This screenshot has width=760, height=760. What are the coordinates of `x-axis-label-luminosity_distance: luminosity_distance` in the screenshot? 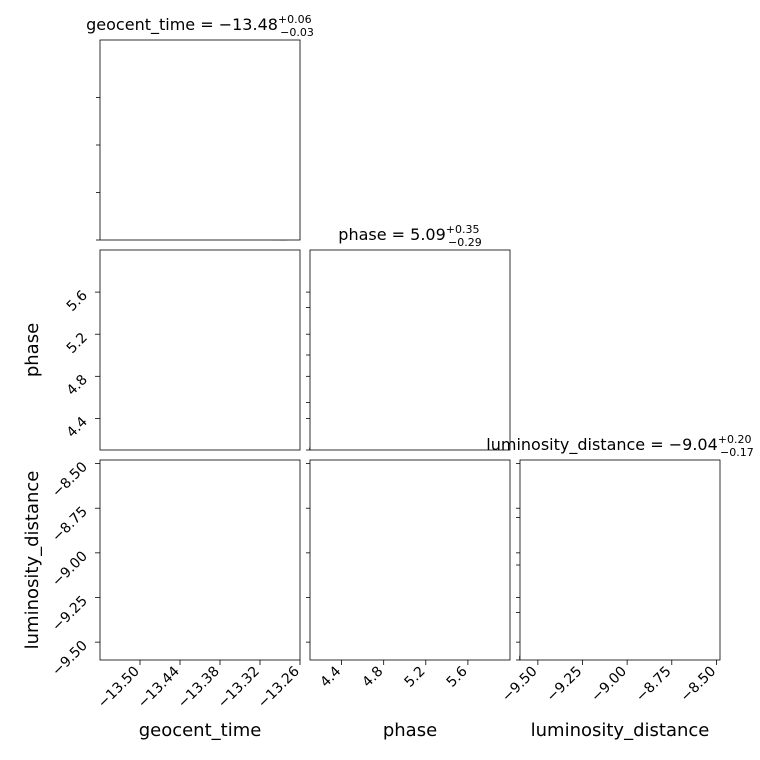 It's located at (620, 730).